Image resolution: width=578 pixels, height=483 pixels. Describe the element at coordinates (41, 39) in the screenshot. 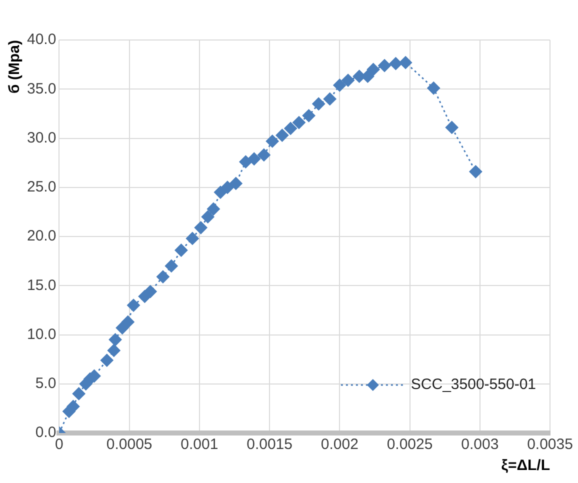

I see `y-tick-label: 40.0` at that location.